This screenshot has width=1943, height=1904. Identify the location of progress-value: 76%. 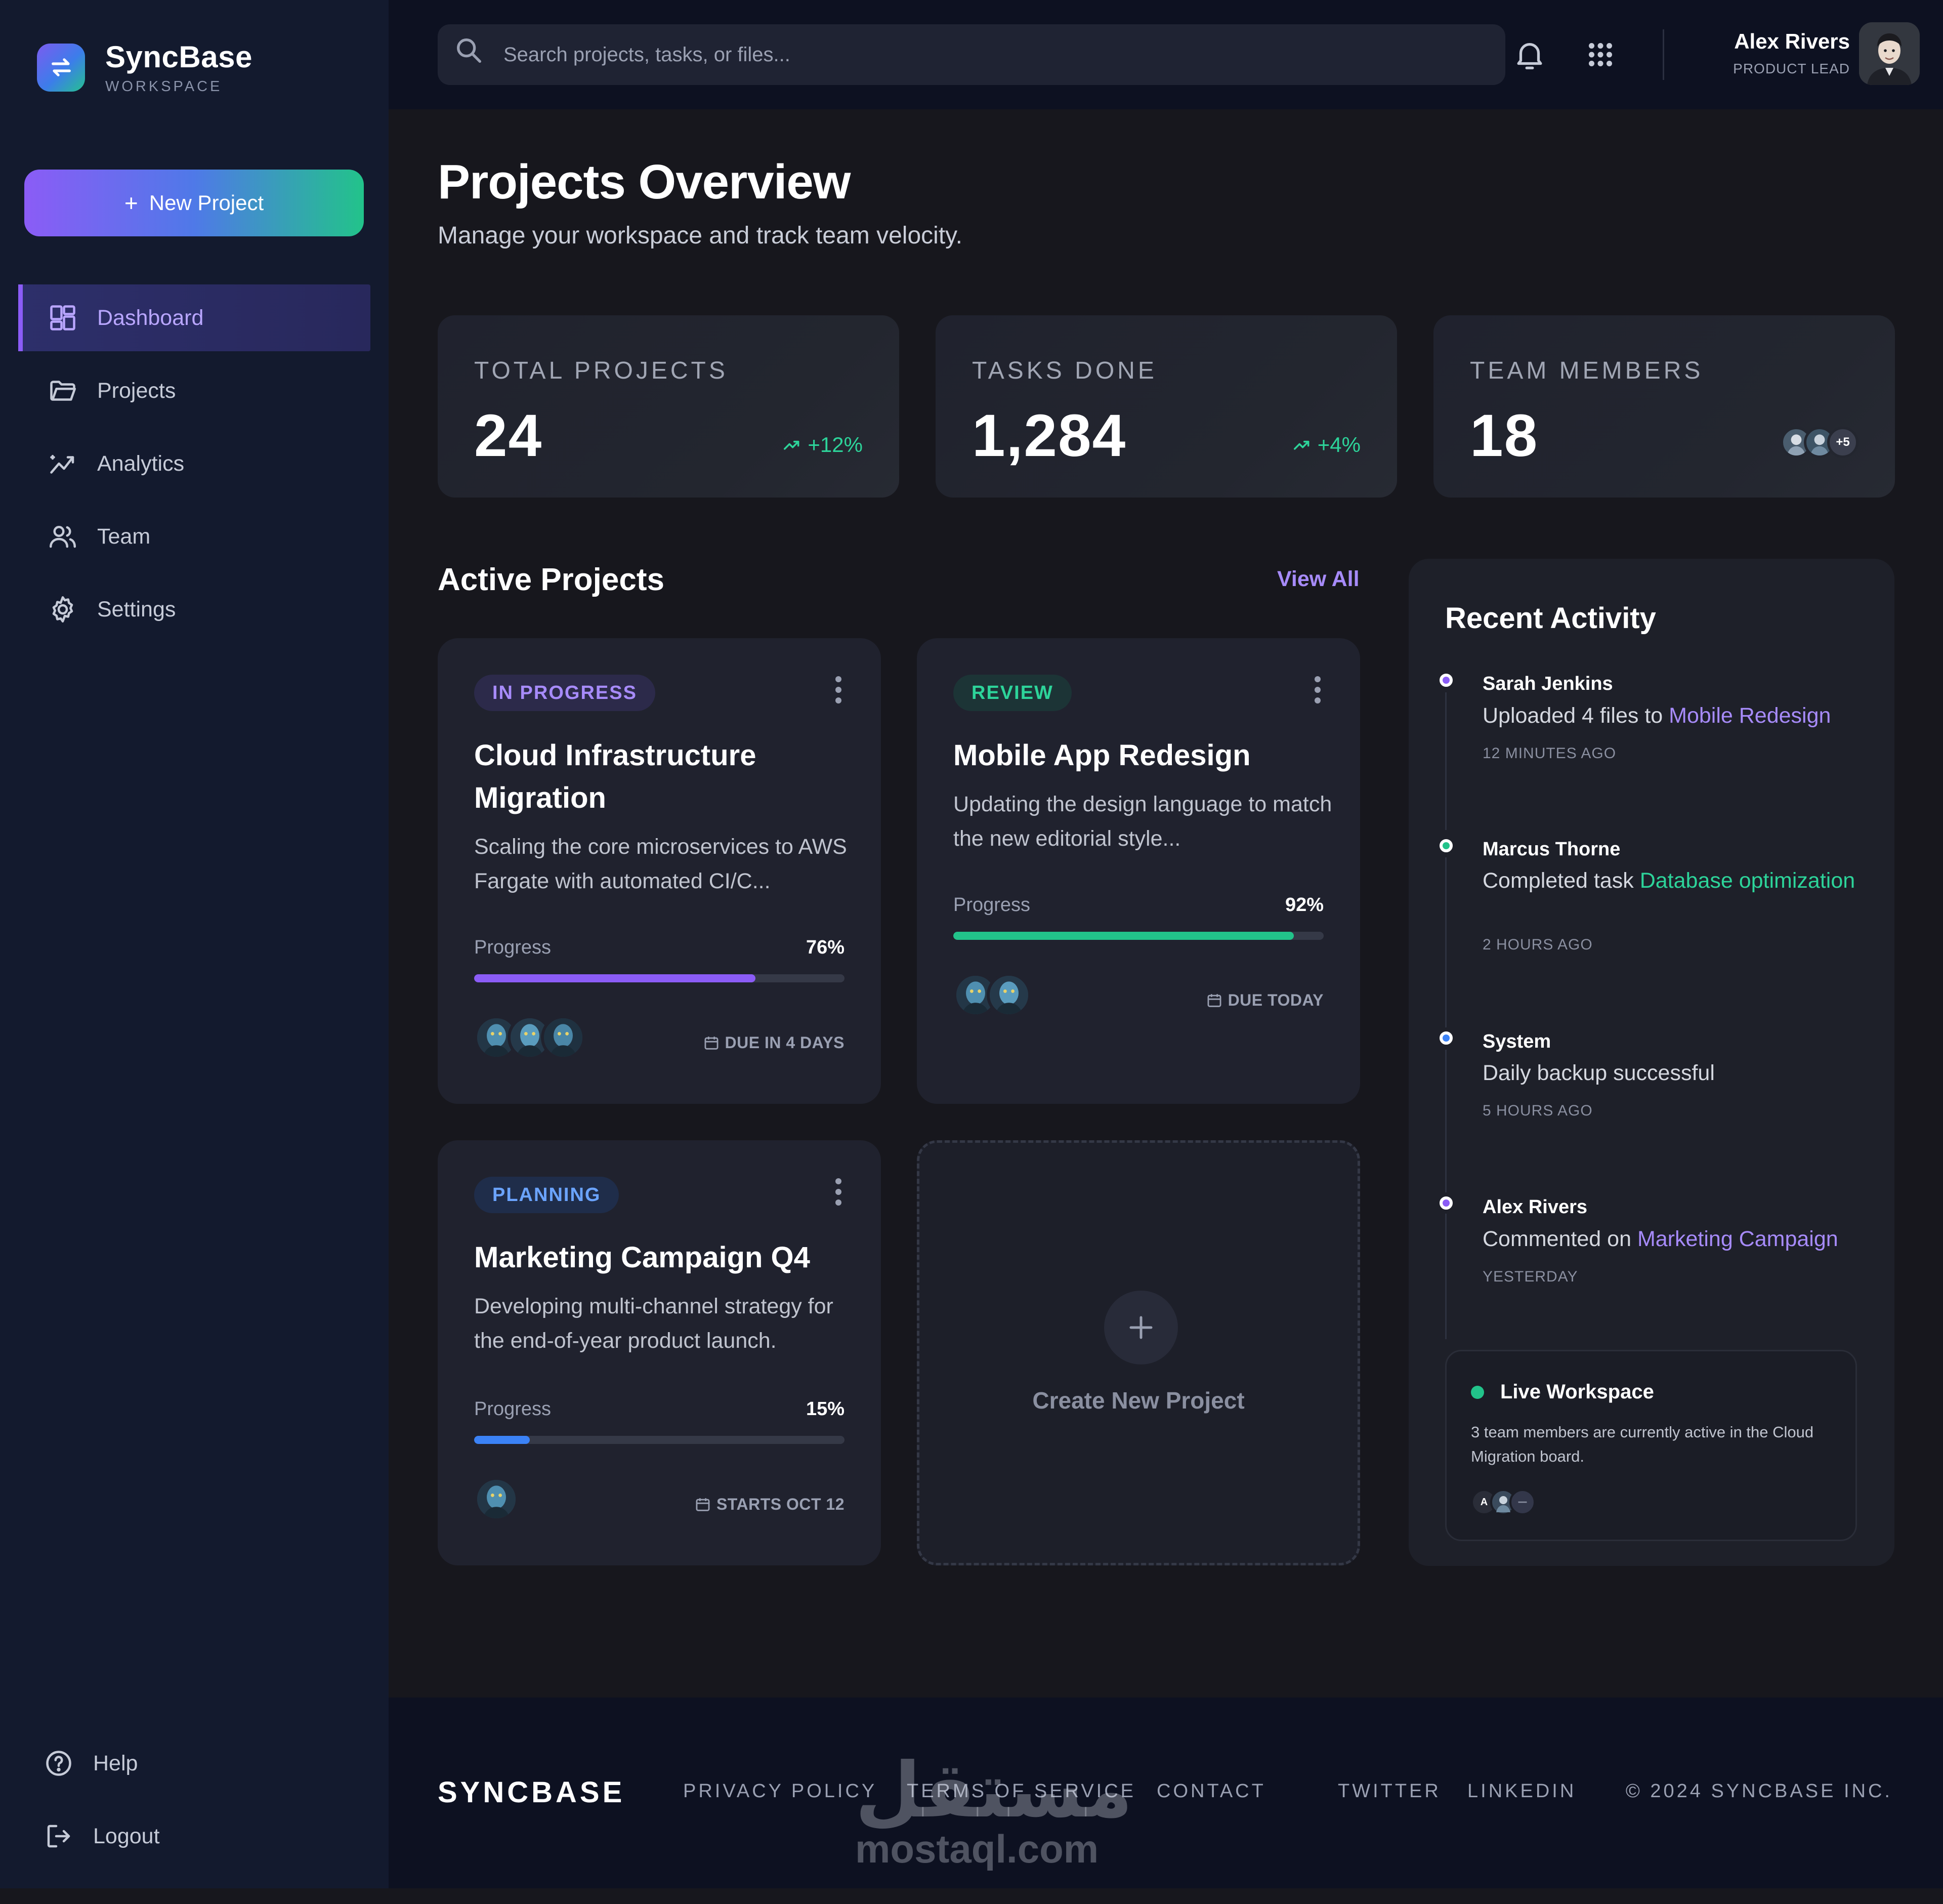
(825, 947).